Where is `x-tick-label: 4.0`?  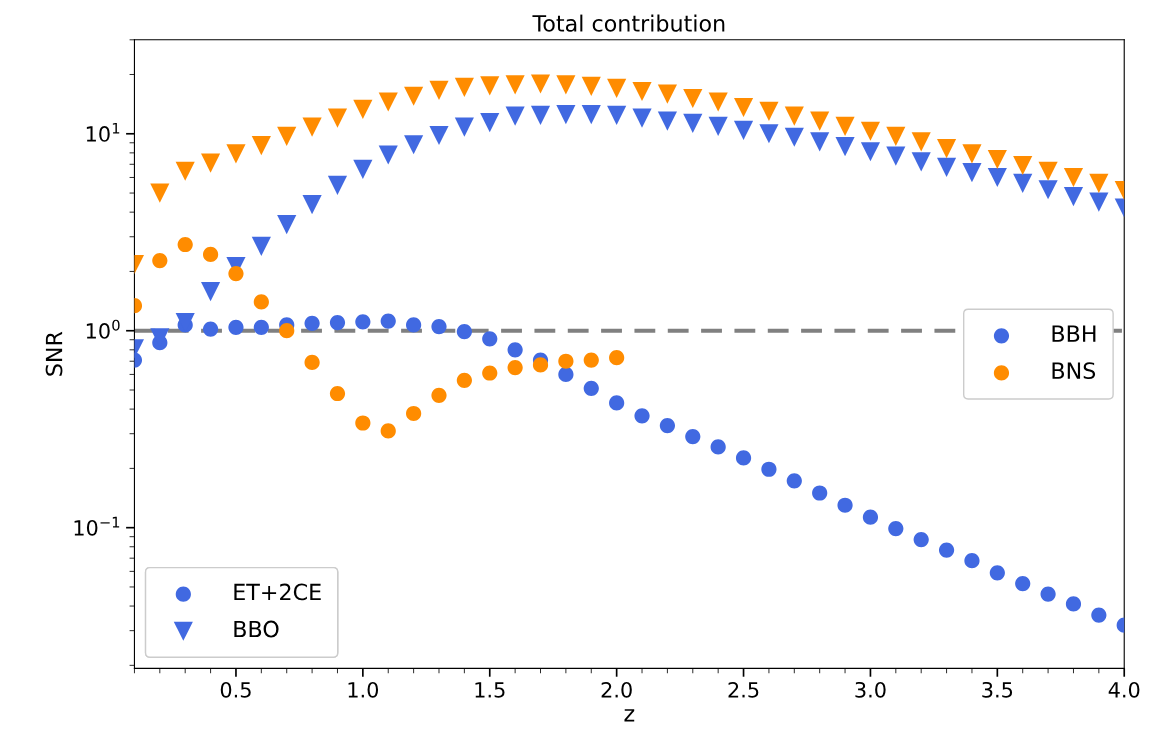 x-tick-label: 4.0 is located at coordinates (1124, 689).